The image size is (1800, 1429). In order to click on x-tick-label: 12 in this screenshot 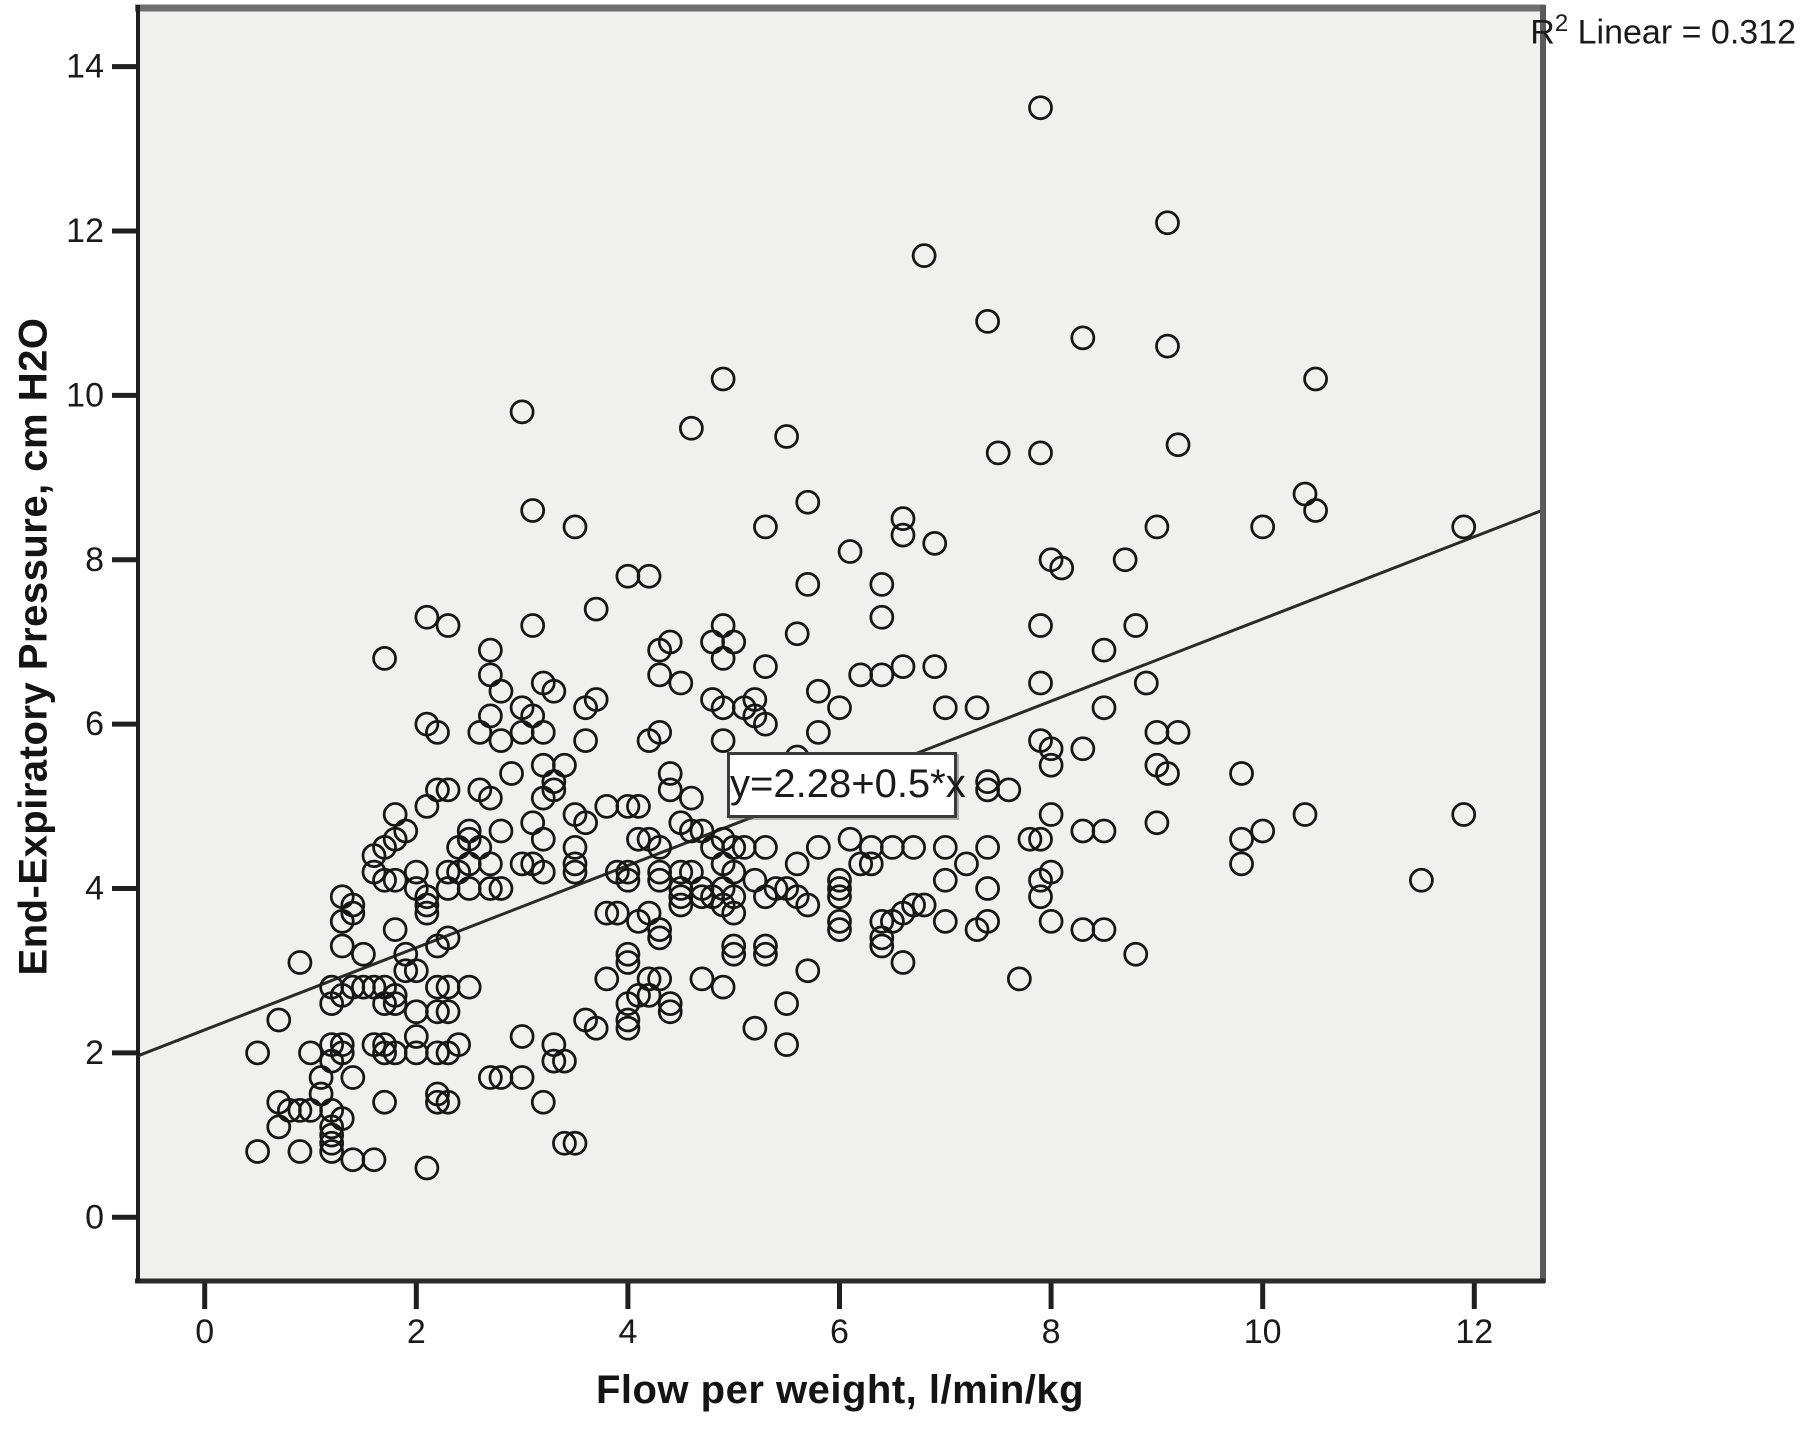, I will do `click(1474, 1332)`.